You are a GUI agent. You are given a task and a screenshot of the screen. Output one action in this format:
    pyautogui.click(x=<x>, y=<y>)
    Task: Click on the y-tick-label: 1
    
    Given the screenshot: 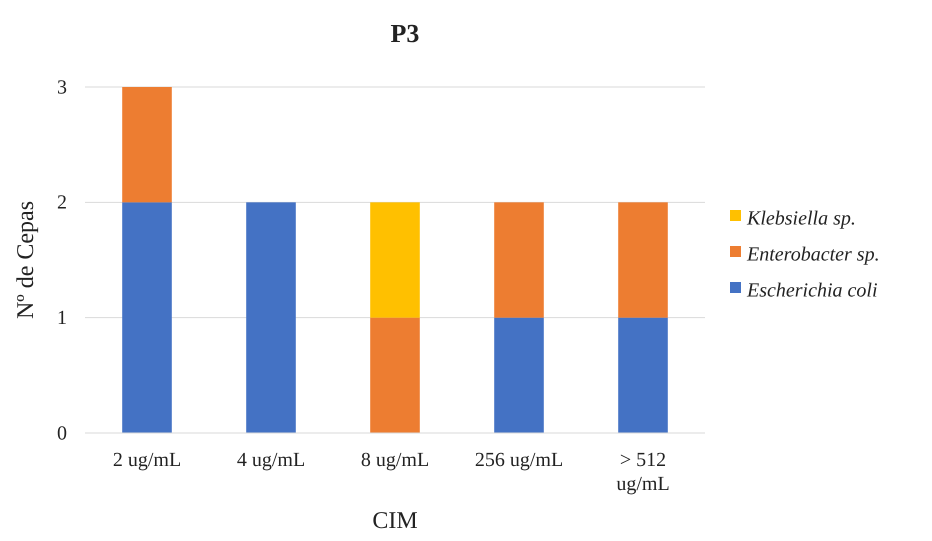 What is the action you would take?
    pyautogui.click(x=62, y=318)
    